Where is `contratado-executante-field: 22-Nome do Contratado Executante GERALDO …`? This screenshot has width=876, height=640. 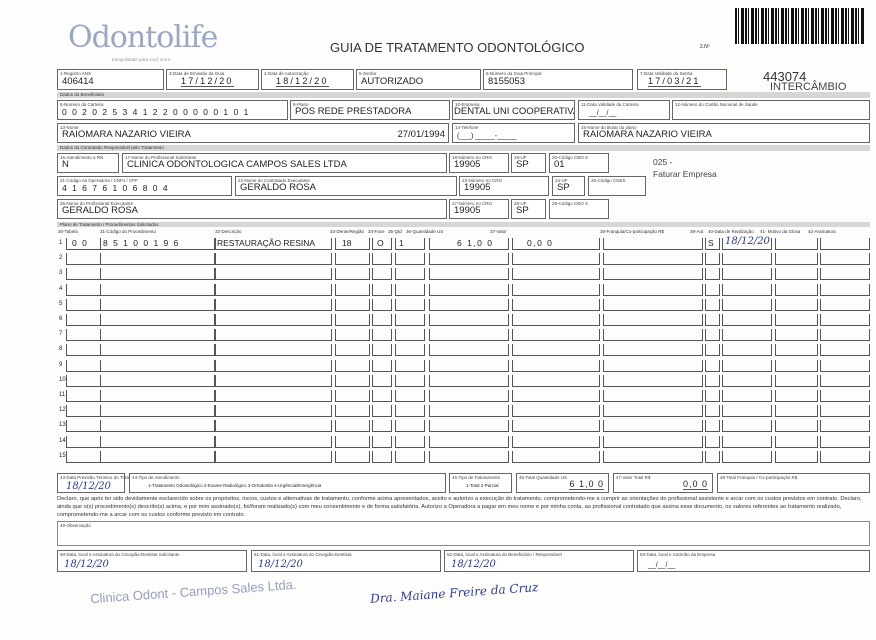
contratado-executante-field: 22-Nome do Contratado Executante GERALDO … is located at coordinates (346, 186).